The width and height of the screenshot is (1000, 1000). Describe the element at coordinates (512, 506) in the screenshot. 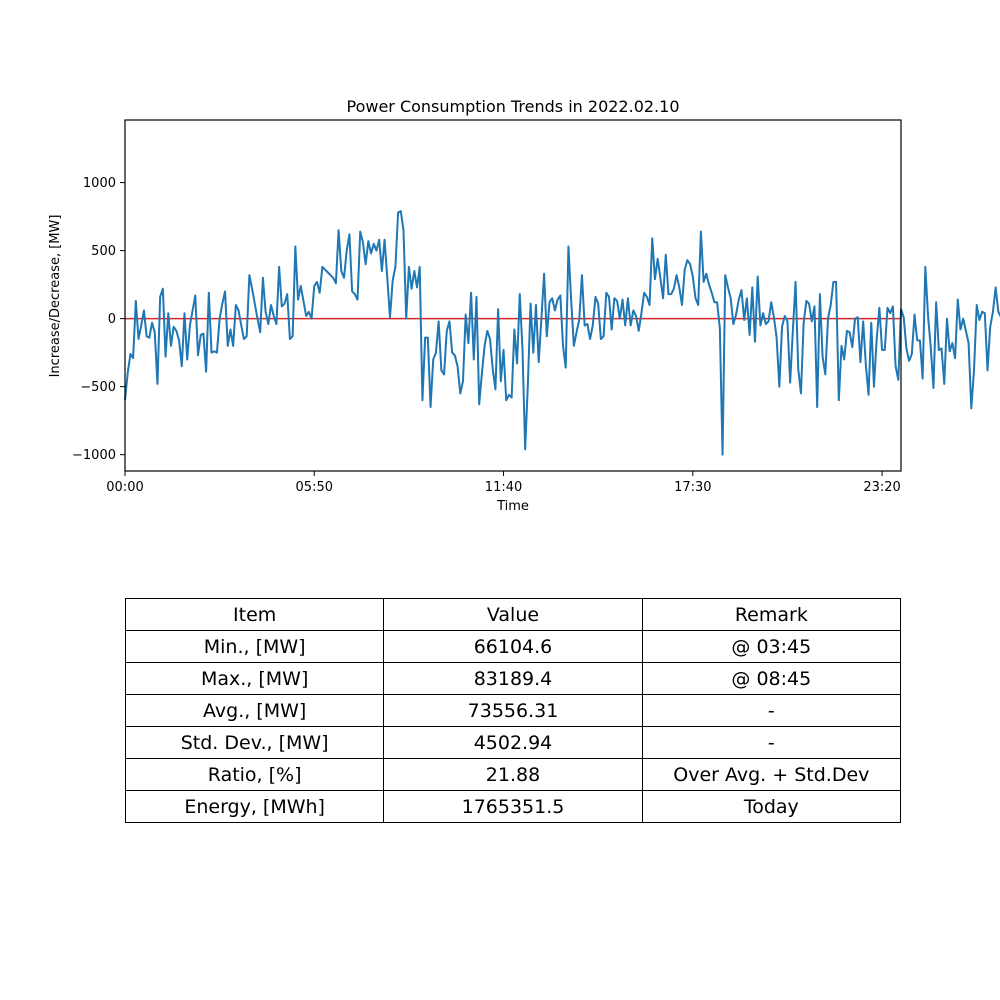

I see `x-axis-label: Time` at that location.